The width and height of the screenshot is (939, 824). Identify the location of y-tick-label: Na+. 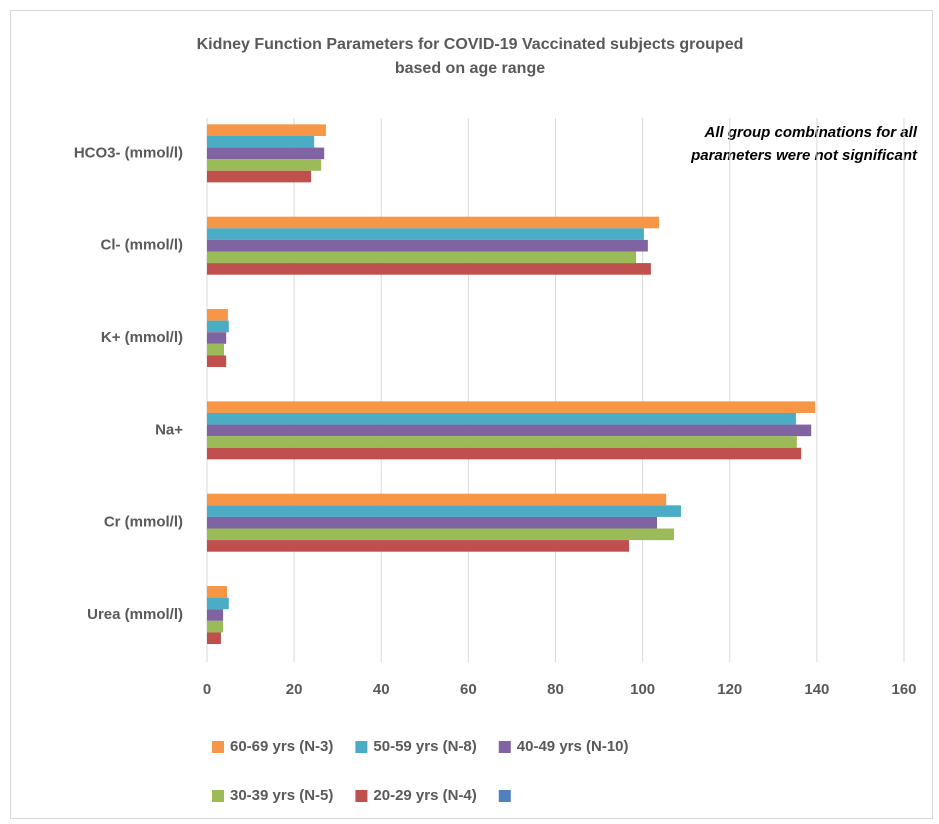
(169, 429).